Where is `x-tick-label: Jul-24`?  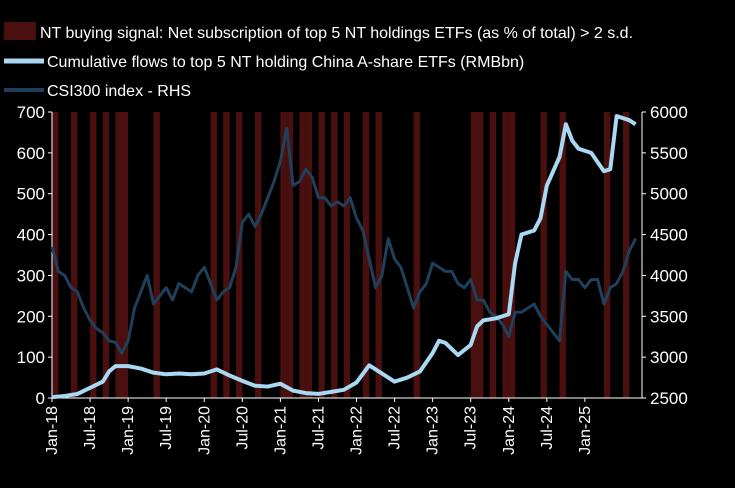 x-tick-label: Jul-24 is located at coordinates (547, 428).